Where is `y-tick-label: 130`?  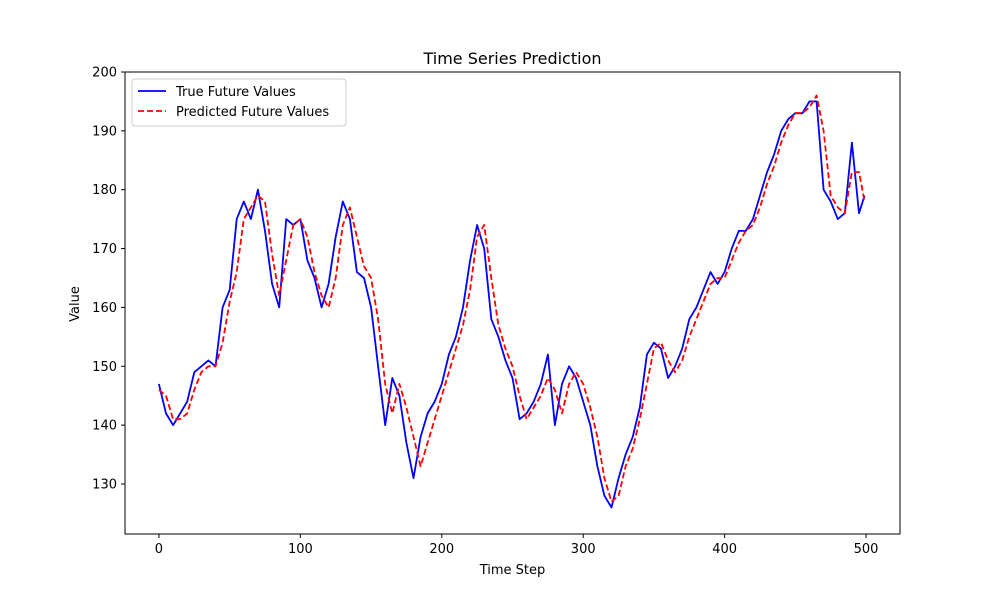
y-tick-label: 130 is located at coordinates (104, 484).